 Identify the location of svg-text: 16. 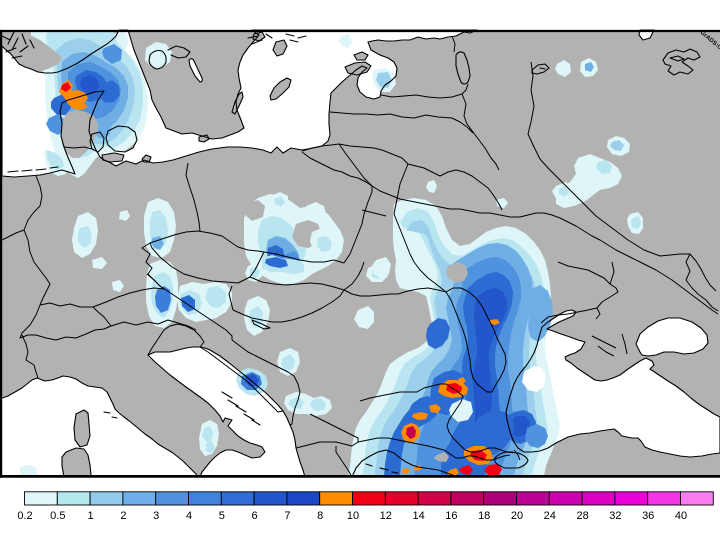
(451, 516).